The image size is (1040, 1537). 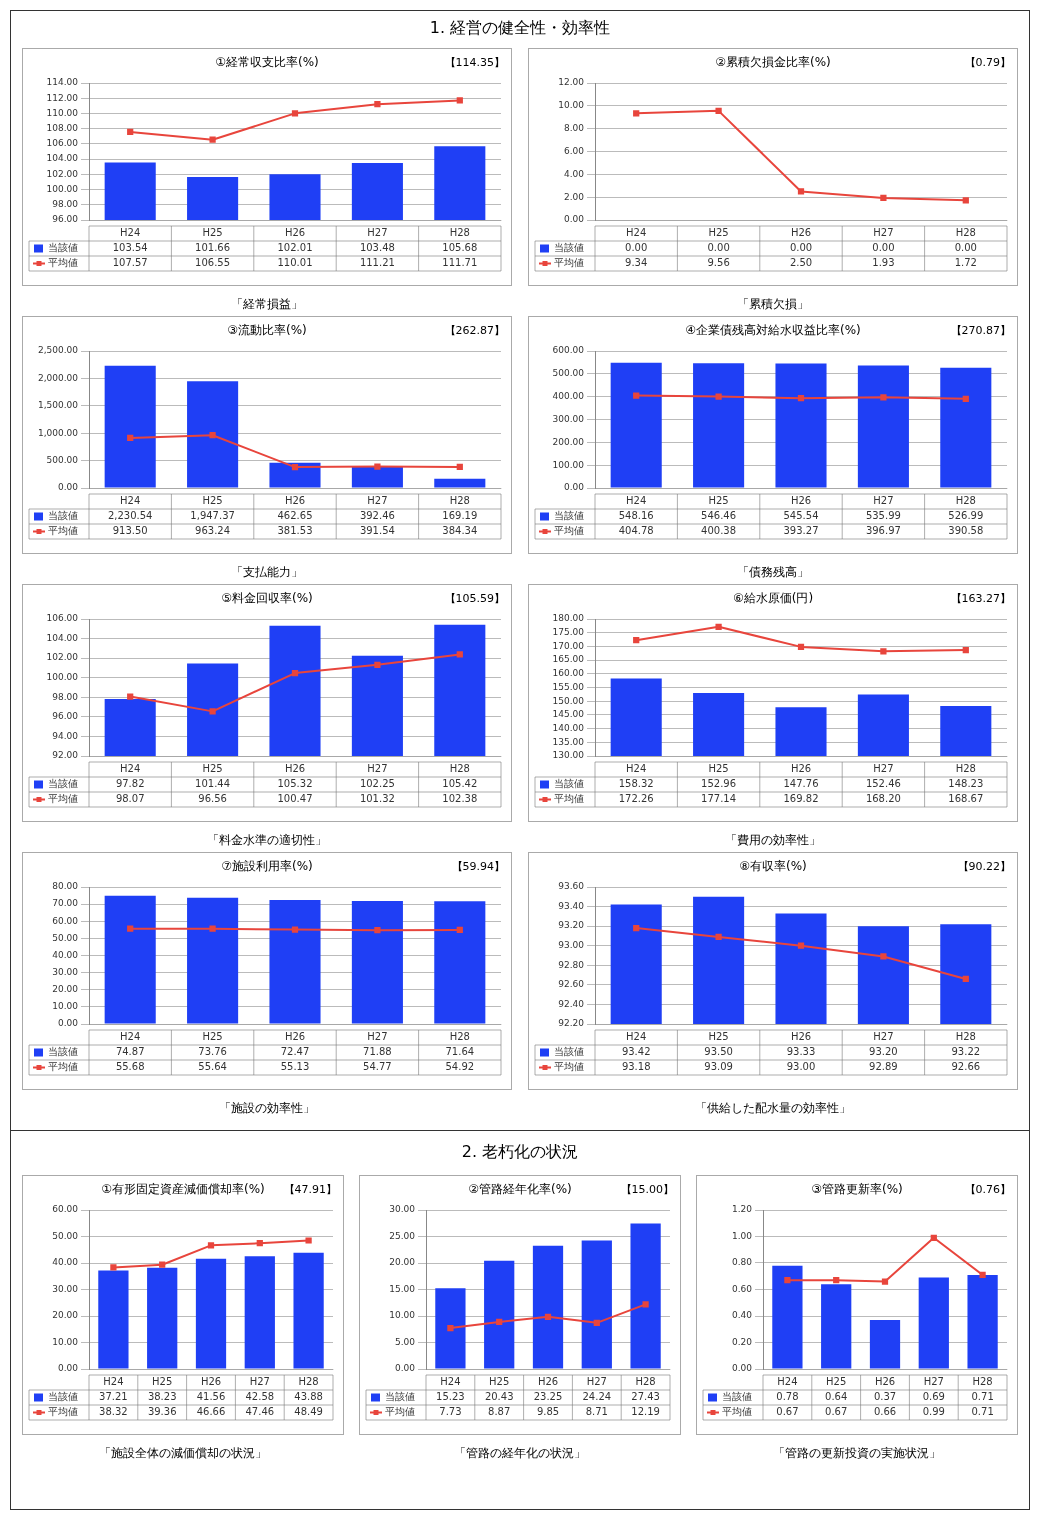 What do you see at coordinates (801, 263) in the screenshot?
I see `data-label: 2.50` at bounding box center [801, 263].